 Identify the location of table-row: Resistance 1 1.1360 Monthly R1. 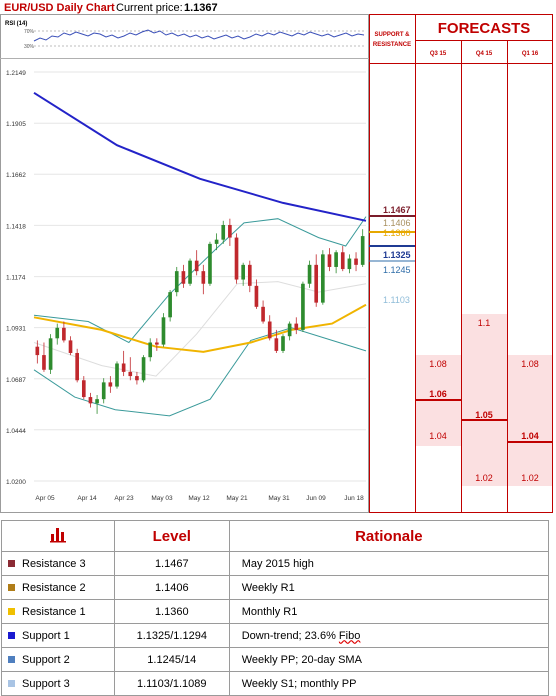
(275, 611).